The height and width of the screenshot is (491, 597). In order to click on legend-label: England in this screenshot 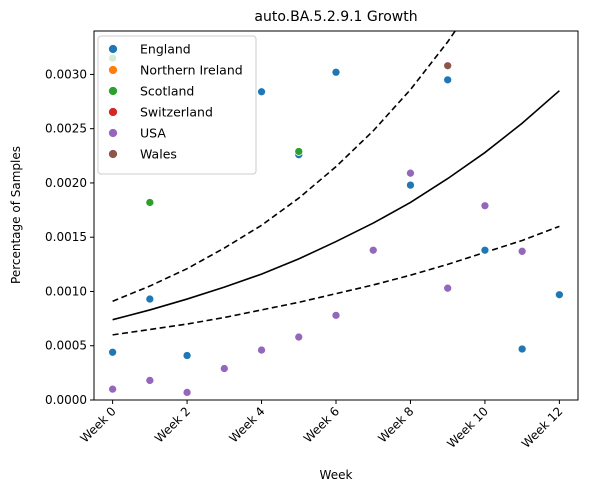, I will do `click(165, 49)`.